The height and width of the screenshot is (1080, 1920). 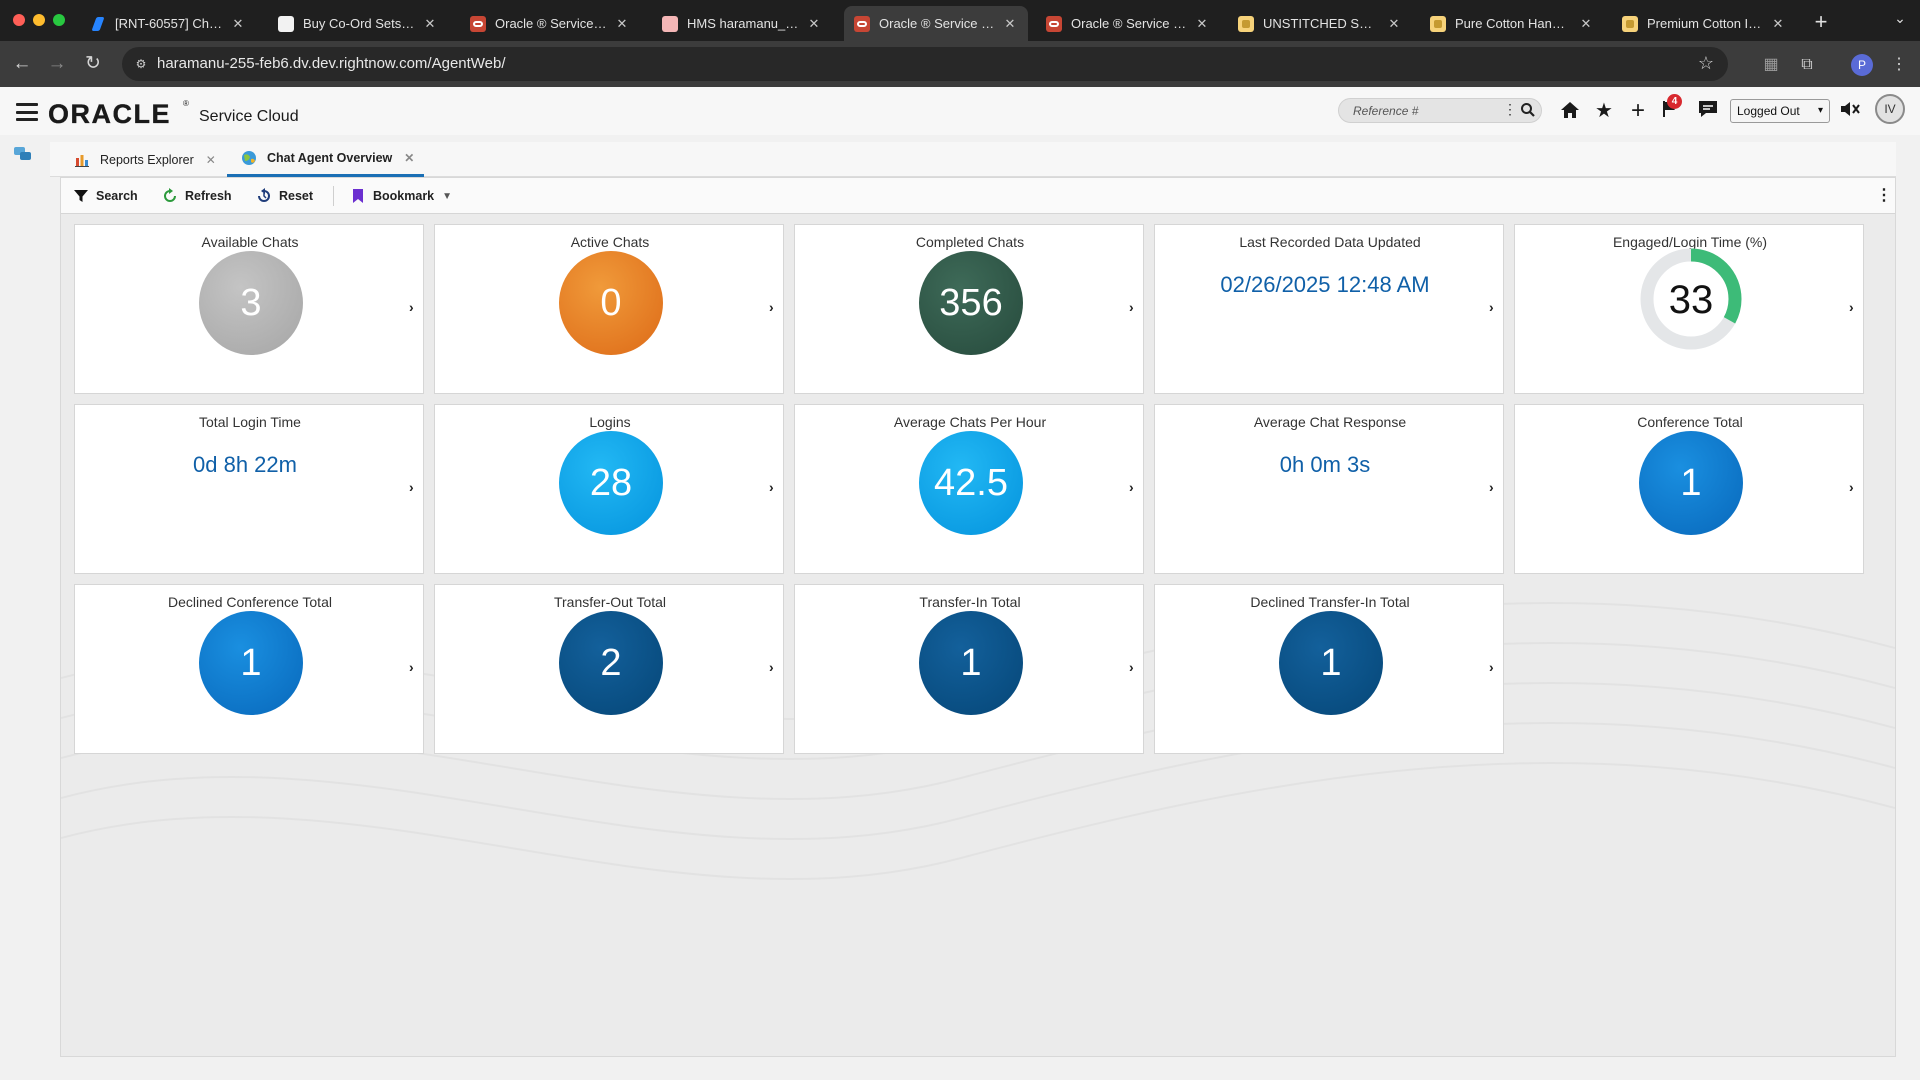 I want to click on browser-tab: Pure Cotton Hand Block ✕, so click(x=1512, y=23).